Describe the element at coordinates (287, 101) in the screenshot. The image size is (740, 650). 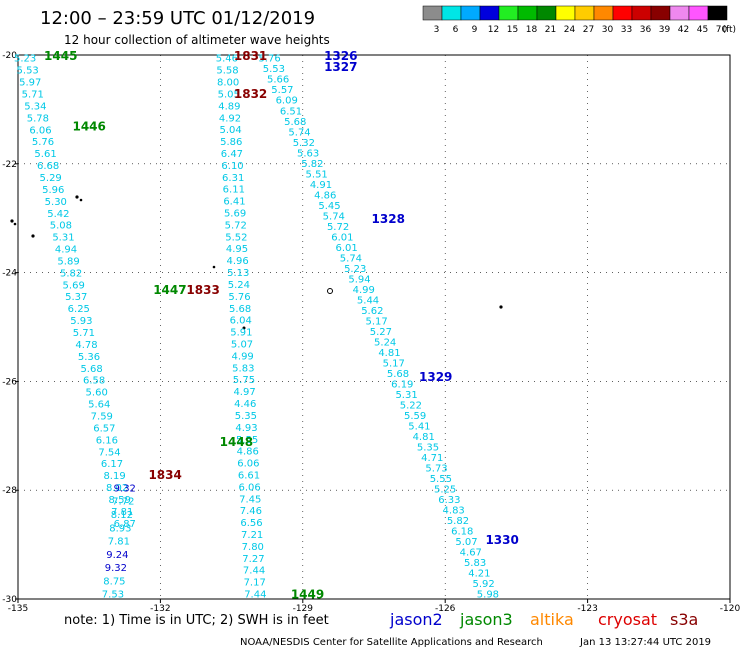
I see `swh-value: 6.09` at that location.